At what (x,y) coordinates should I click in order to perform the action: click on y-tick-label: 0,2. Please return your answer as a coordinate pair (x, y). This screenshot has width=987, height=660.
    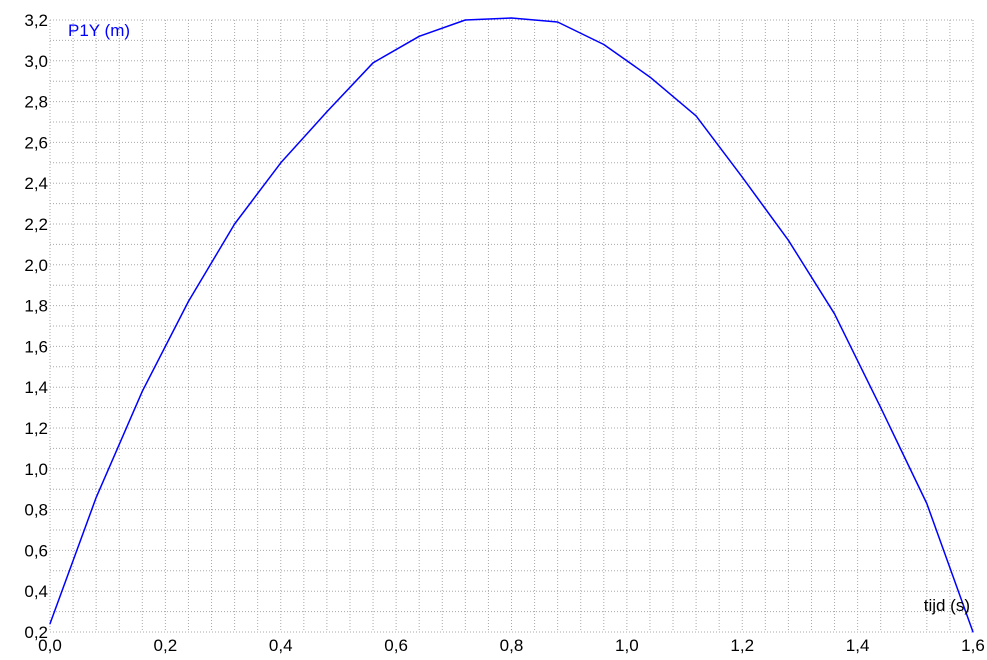
    Looking at the image, I should click on (36, 632).